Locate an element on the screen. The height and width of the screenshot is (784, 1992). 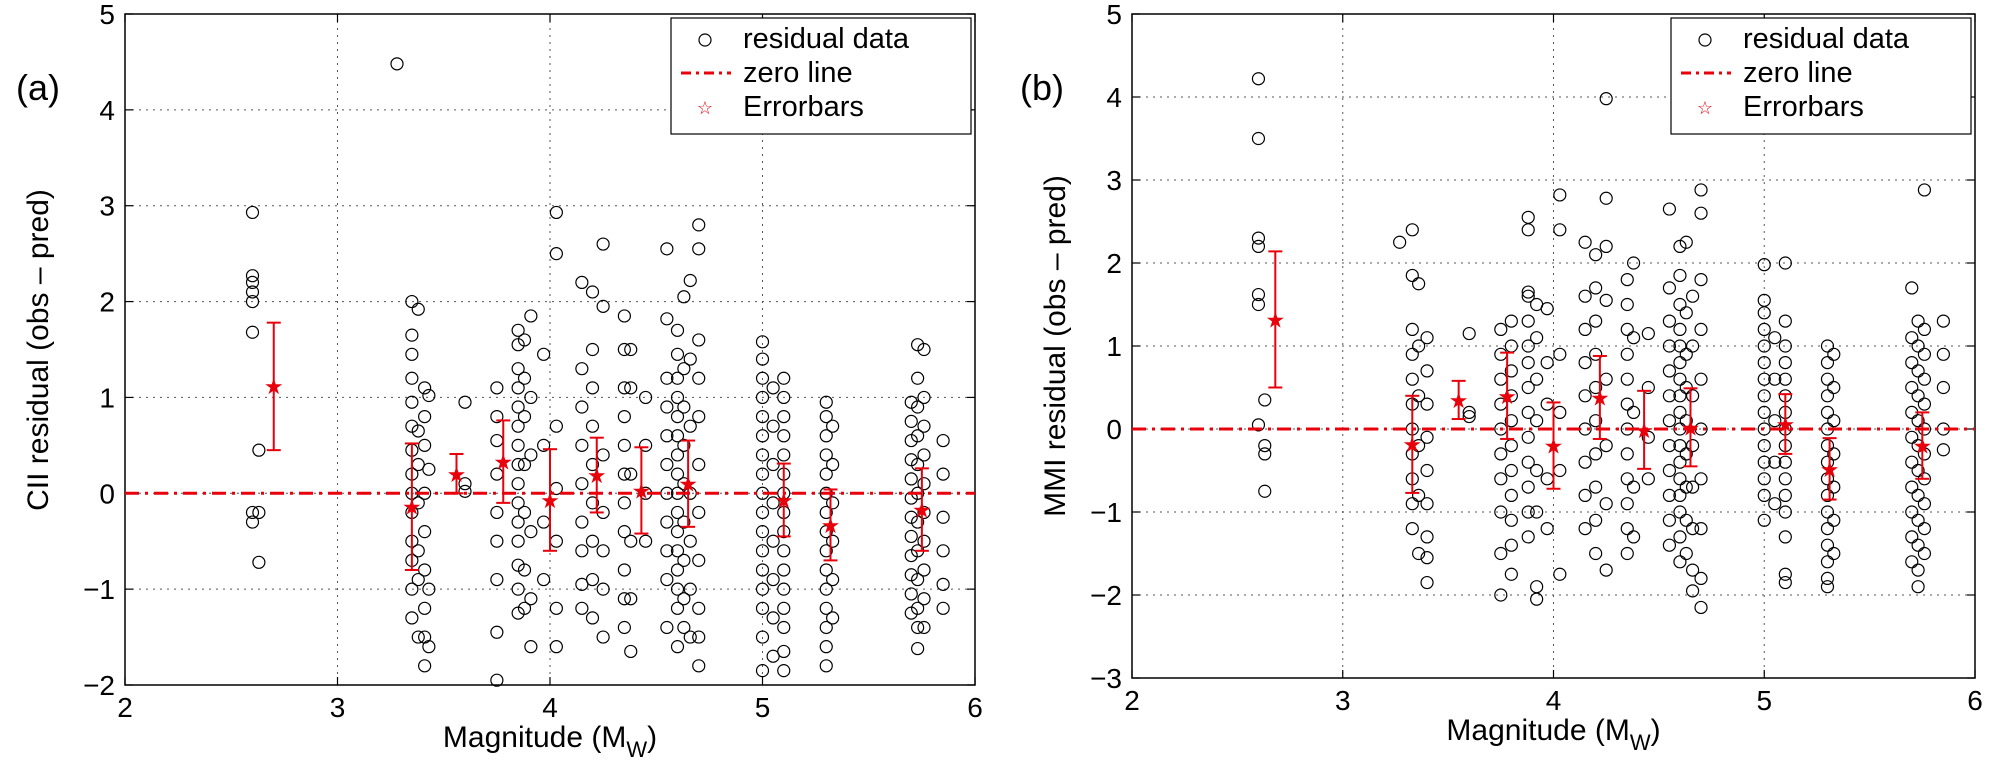
x-tick-label: 5 is located at coordinates (1764, 700).